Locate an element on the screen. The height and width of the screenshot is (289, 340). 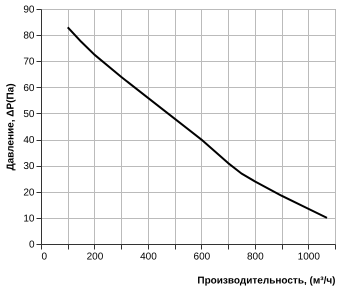
y-tick-label: 0 is located at coordinates (31, 245).